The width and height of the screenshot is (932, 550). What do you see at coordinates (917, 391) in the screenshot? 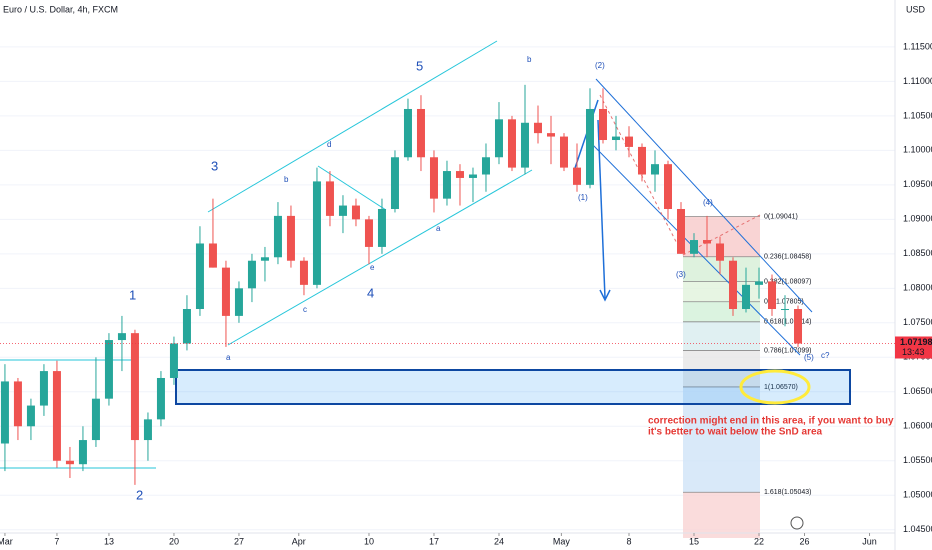
I see `y-tick-label: 1.06500` at bounding box center [917, 391].